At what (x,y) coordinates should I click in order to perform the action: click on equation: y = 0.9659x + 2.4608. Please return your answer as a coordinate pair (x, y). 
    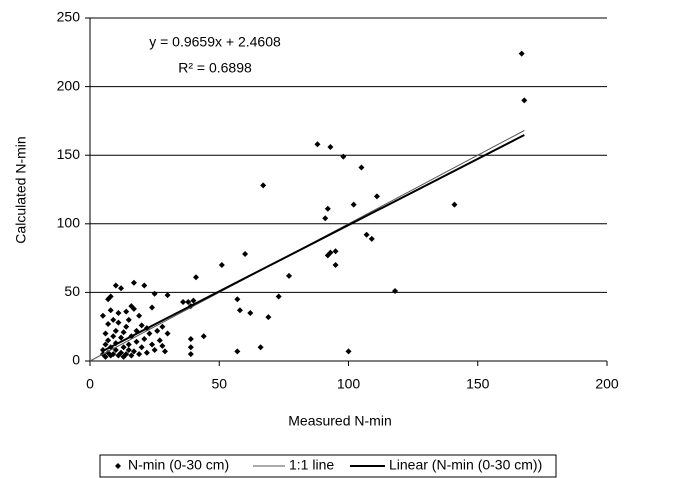
    Looking at the image, I should click on (215, 42).